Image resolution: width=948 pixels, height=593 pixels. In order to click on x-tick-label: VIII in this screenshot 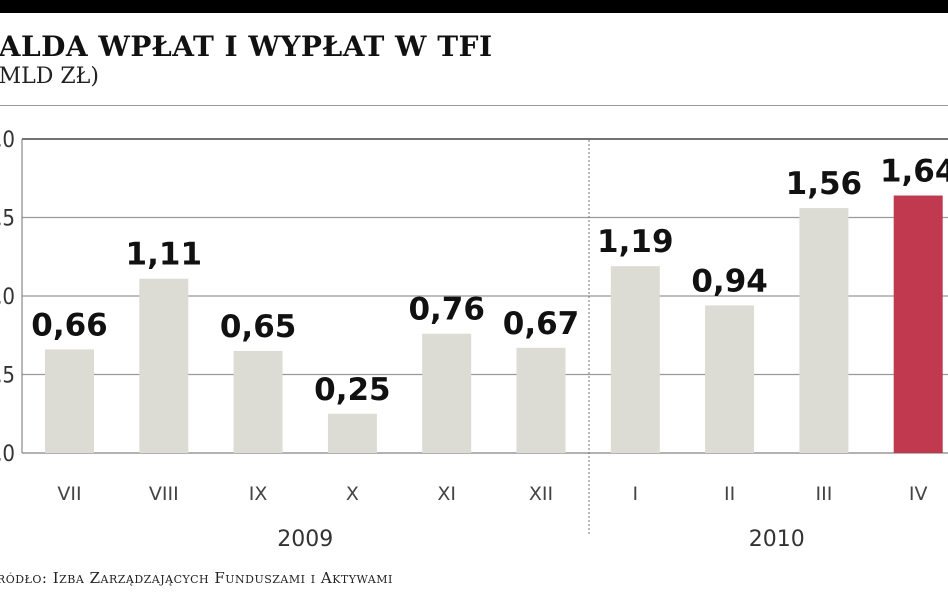, I will do `click(164, 494)`.